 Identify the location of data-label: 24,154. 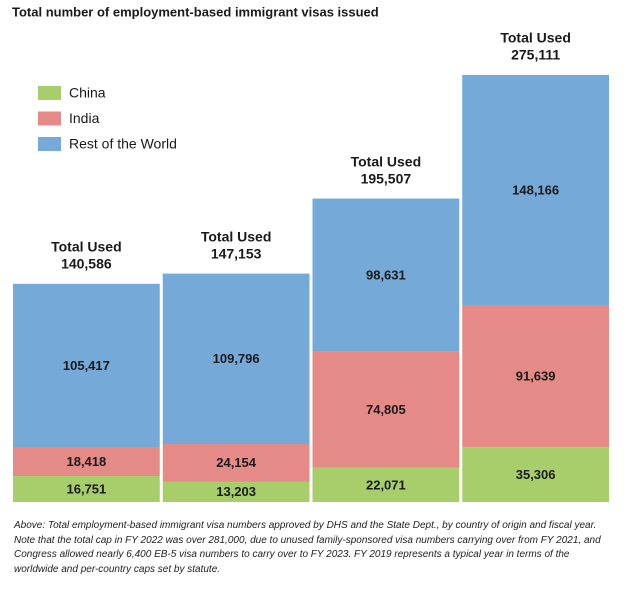
(236, 462).